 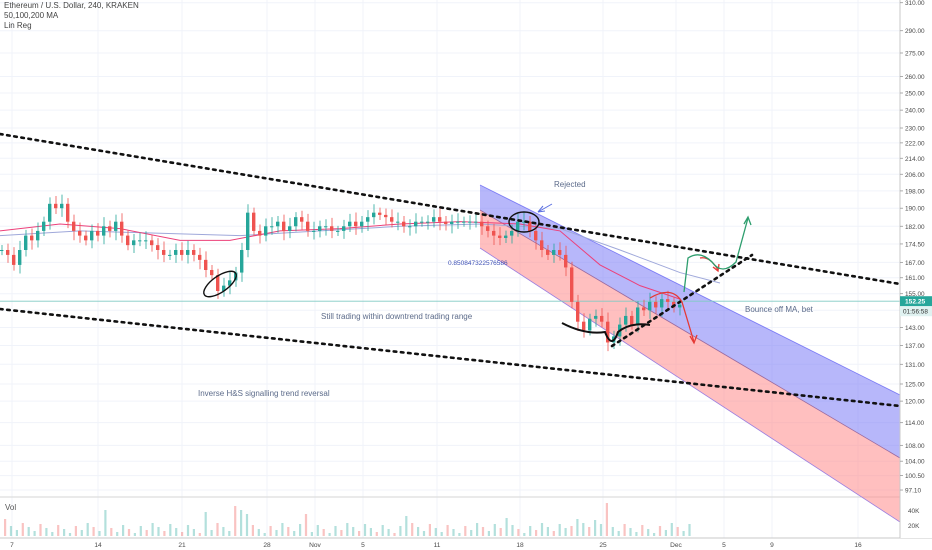 I want to click on last-price-label: 152.25, so click(x=915, y=302).